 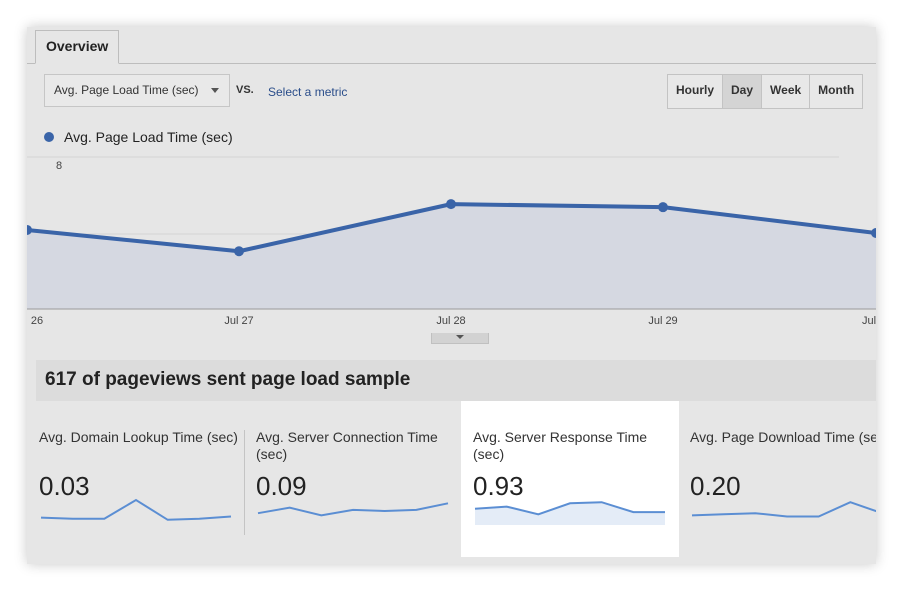 What do you see at coordinates (663, 321) in the screenshot?
I see `x-tick-label: Jul 29` at bounding box center [663, 321].